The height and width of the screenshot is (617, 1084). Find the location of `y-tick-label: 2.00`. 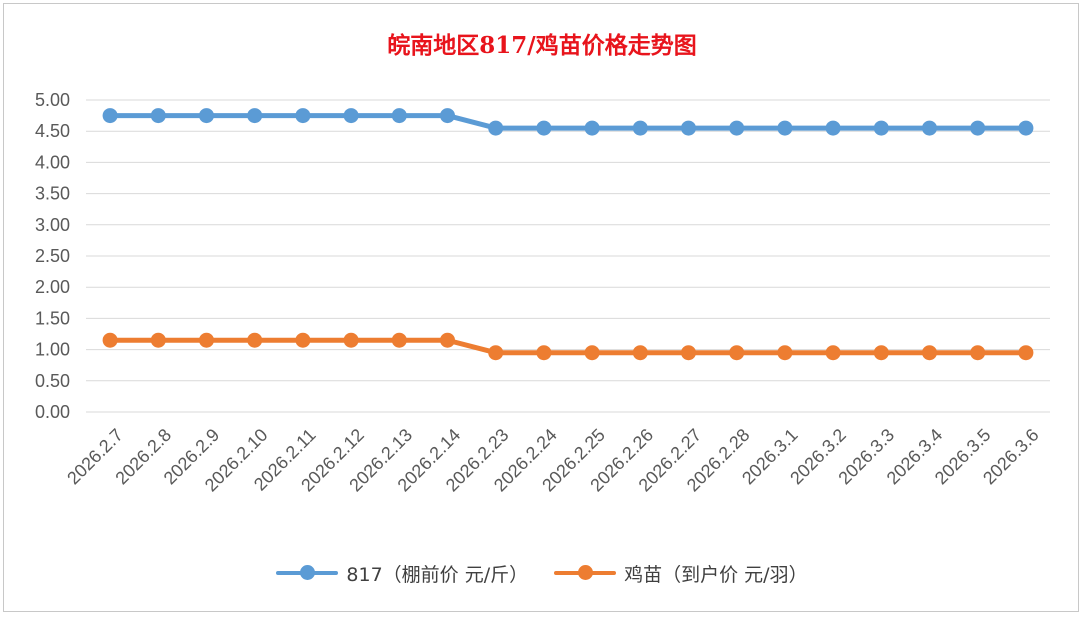

y-tick-label: 2.00 is located at coordinates (52, 287).